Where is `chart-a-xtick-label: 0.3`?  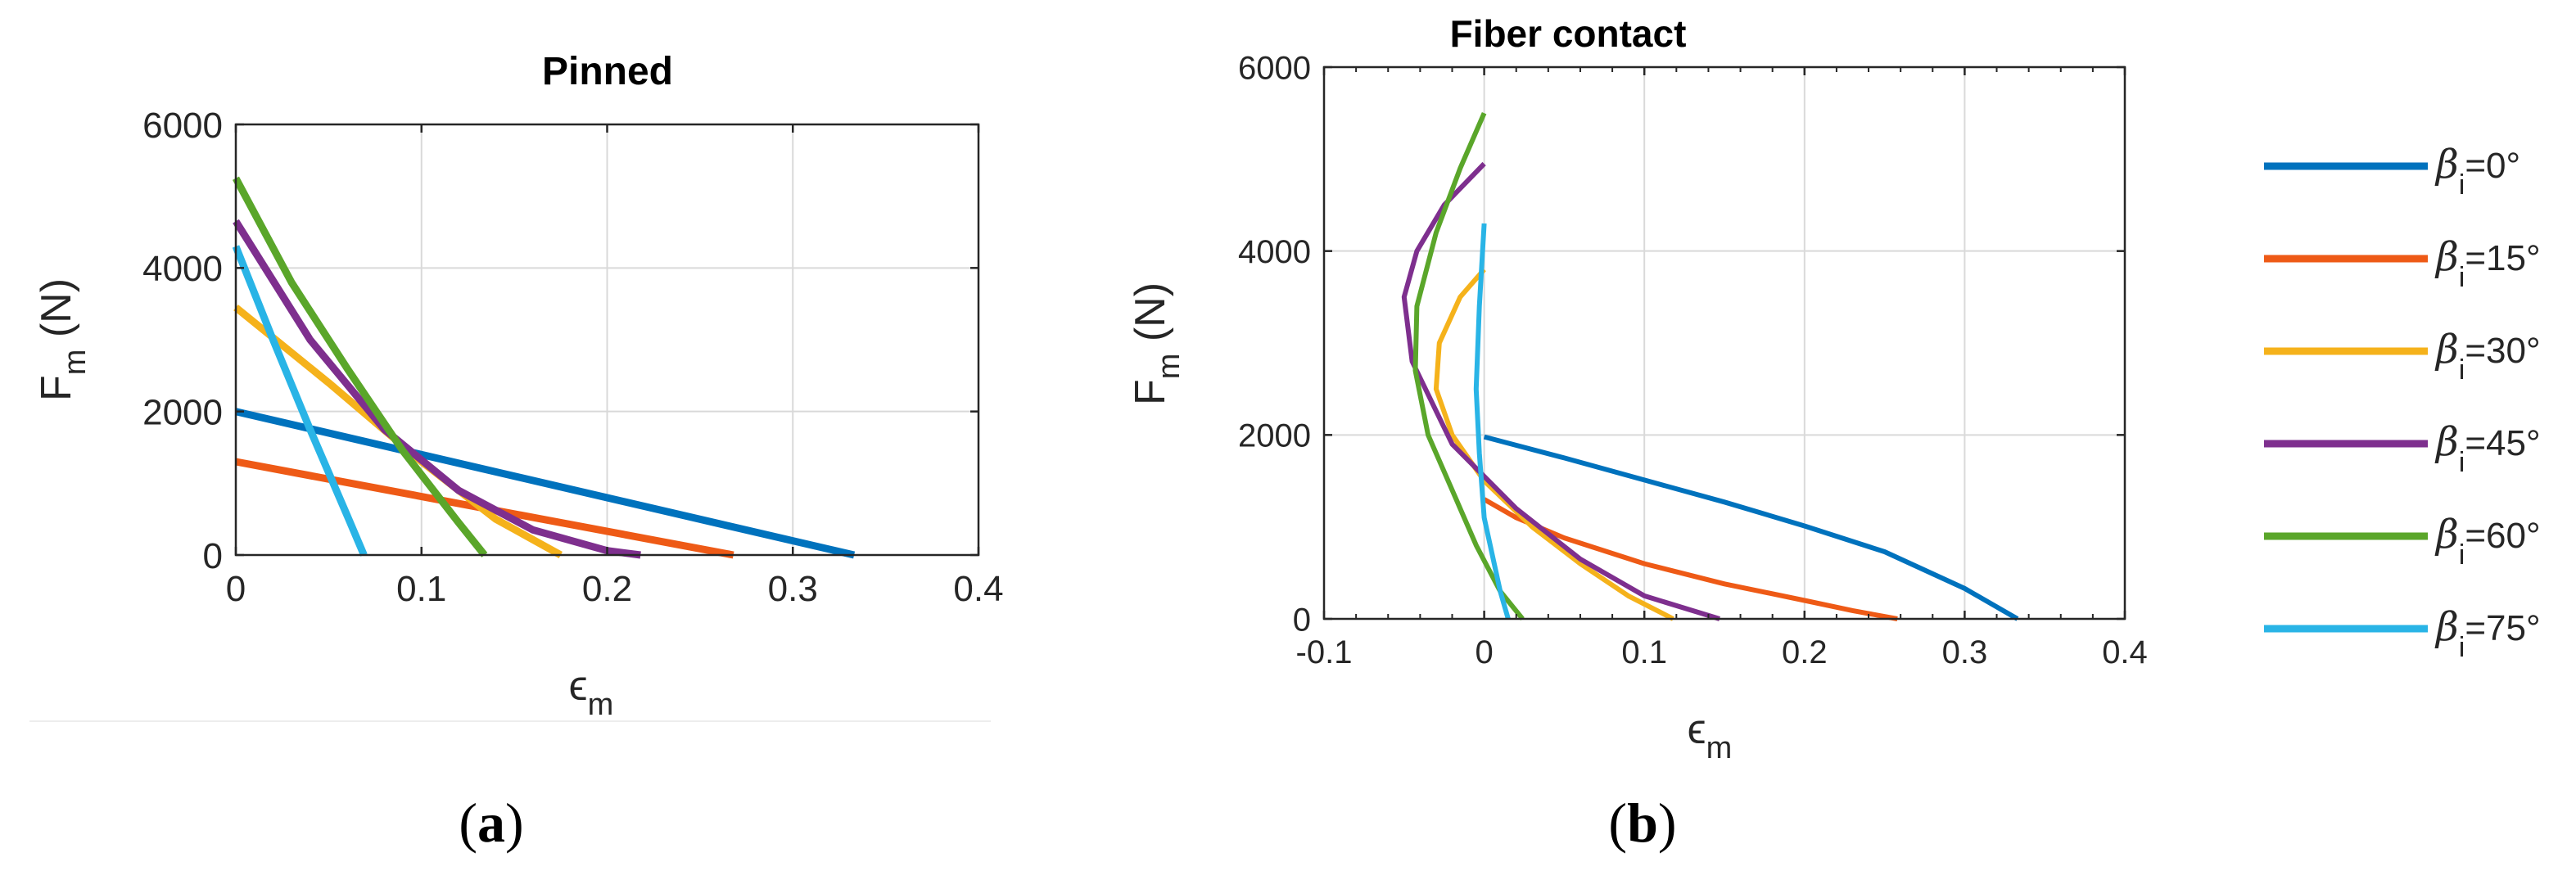
chart-a-xtick-label: 0.3 is located at coordinates (793, 589).